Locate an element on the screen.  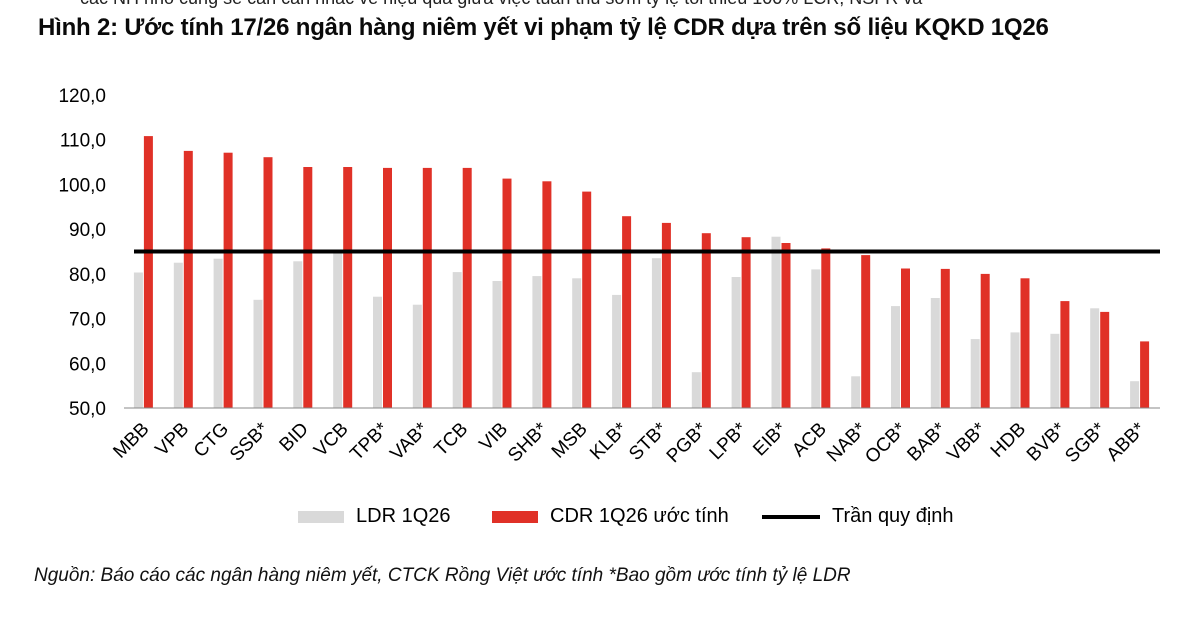
x-category-label: TCB is located at coordinates (452, 440).